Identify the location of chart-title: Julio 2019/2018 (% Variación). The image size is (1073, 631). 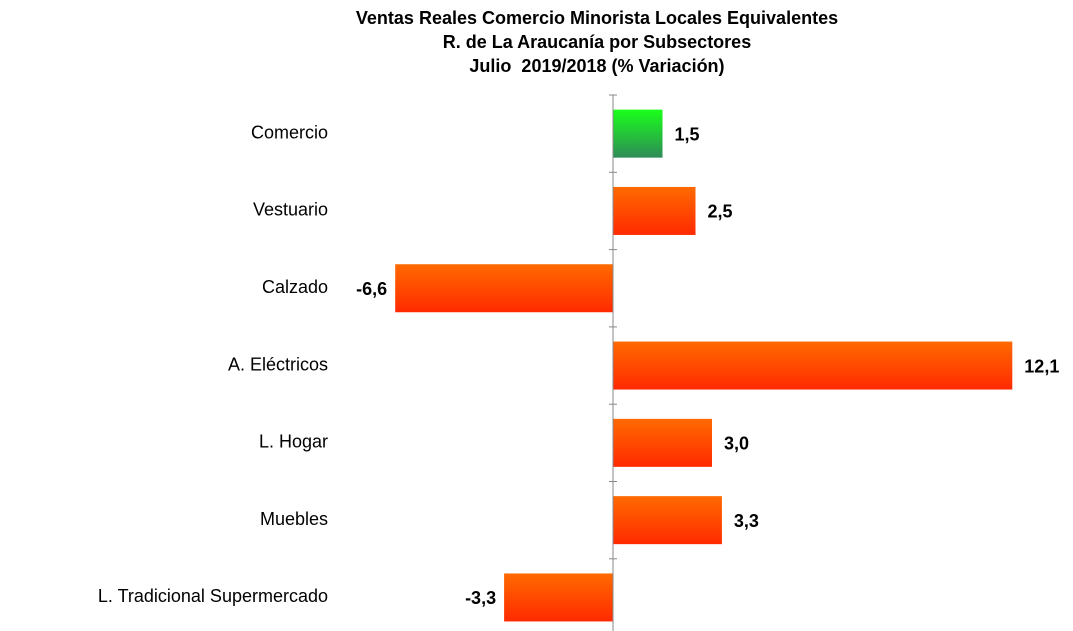
(596, 66).